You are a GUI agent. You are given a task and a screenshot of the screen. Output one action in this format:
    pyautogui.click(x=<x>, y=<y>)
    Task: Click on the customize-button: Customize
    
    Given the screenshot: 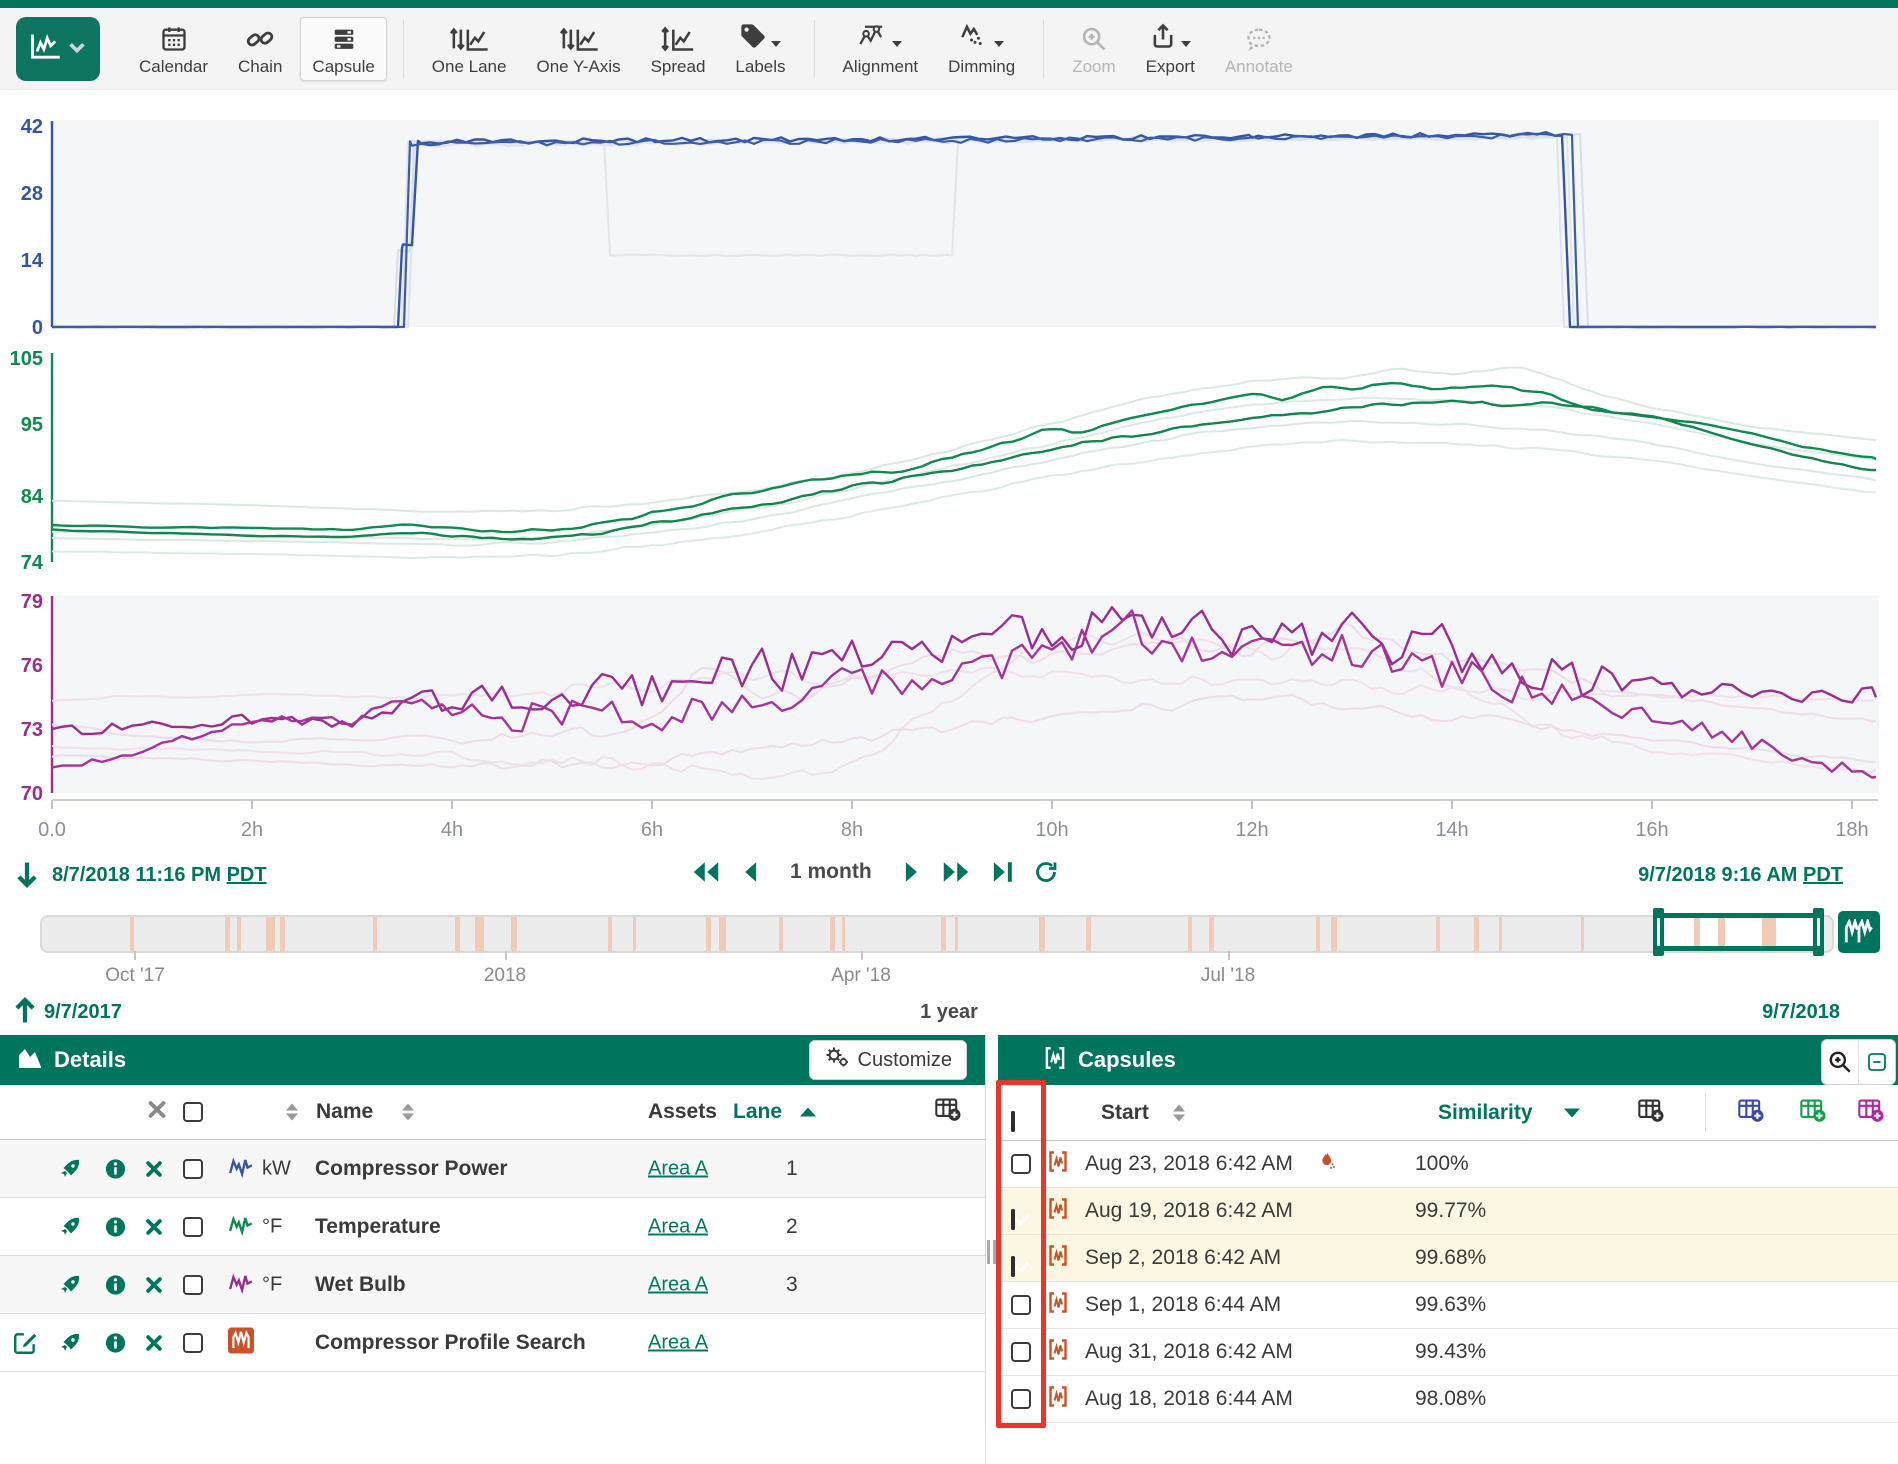 What is the action you would take?
    pyautogui.click(x=887, y=1060)
    